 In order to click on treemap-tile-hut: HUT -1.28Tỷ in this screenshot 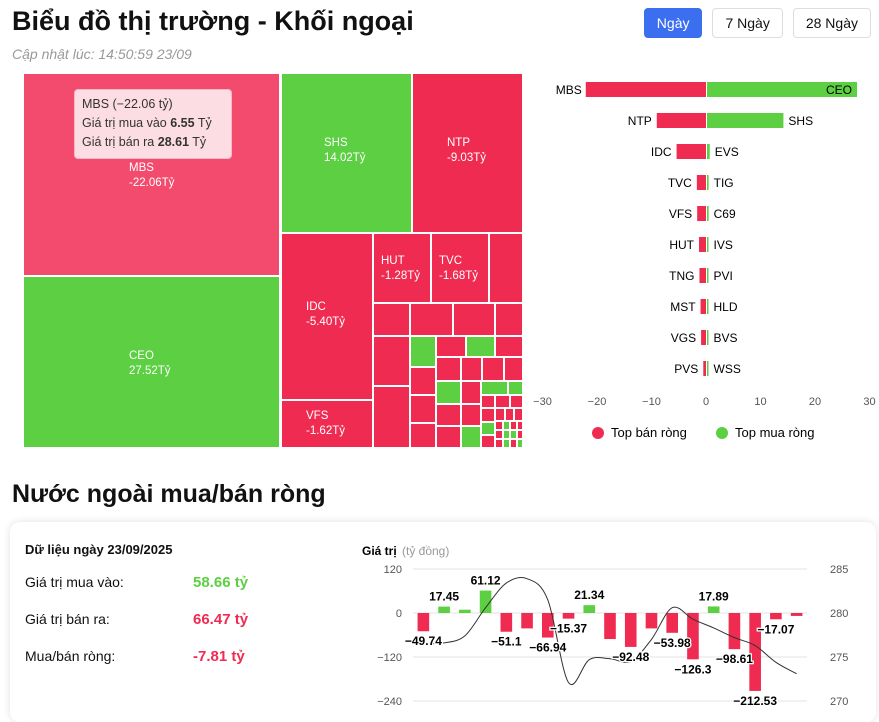, I will do `click(402, 268)`.